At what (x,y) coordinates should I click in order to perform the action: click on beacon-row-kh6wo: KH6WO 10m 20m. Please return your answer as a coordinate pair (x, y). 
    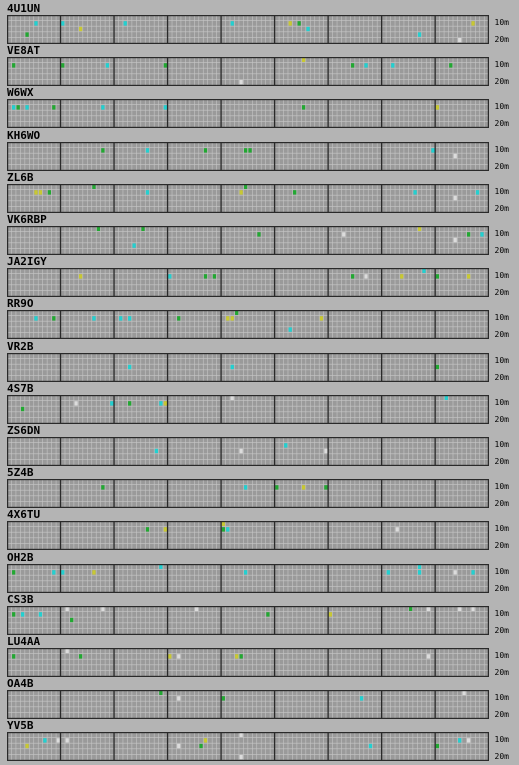
    Looking at the image, I should click on (259, 151).